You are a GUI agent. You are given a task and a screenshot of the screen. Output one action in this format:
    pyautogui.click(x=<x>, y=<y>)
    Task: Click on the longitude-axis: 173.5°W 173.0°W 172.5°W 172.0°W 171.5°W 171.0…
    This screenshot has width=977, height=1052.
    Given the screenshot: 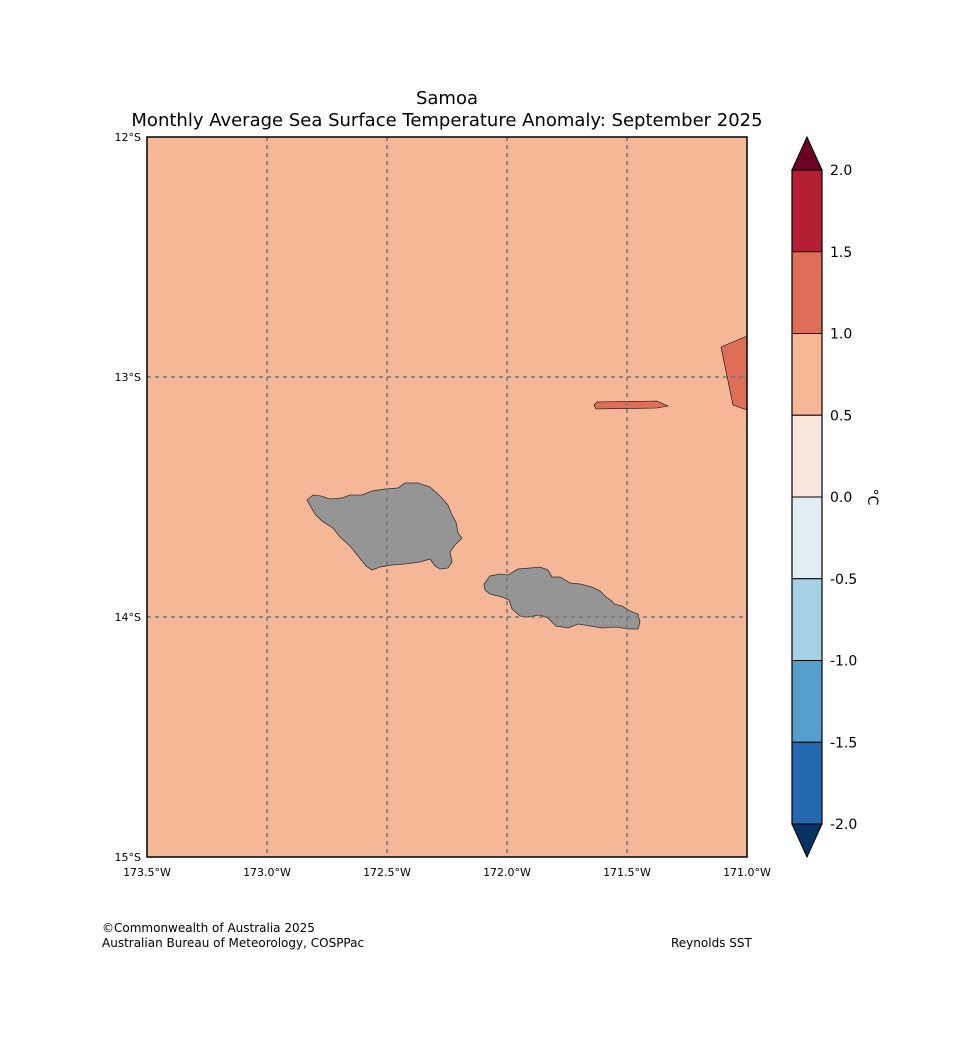 What is the action you would take?
    pyautogui.click(x=447, y=872)
    